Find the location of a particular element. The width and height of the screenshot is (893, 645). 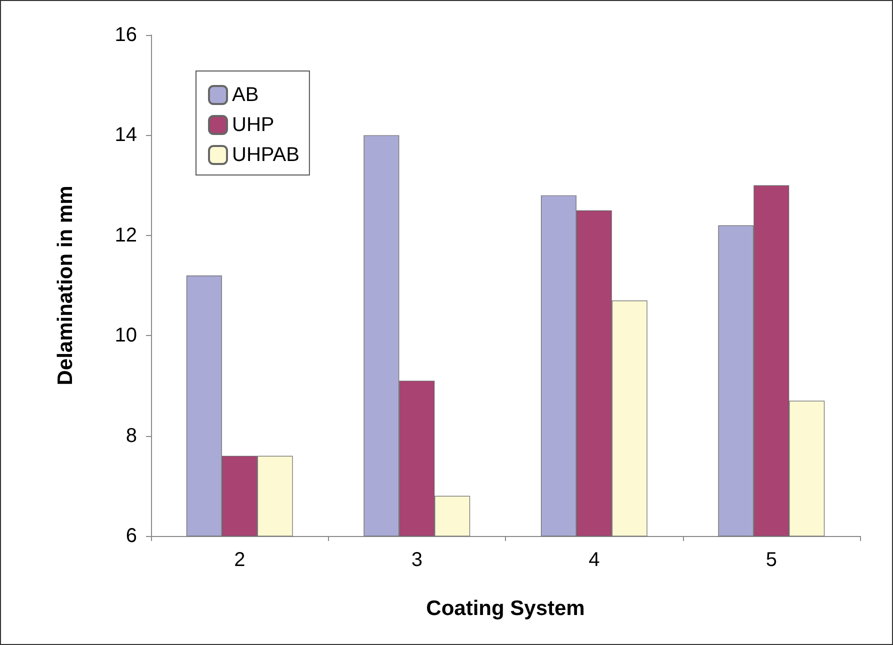

y-axis-title: Delamination in mm is located at coordinates (65, 286).